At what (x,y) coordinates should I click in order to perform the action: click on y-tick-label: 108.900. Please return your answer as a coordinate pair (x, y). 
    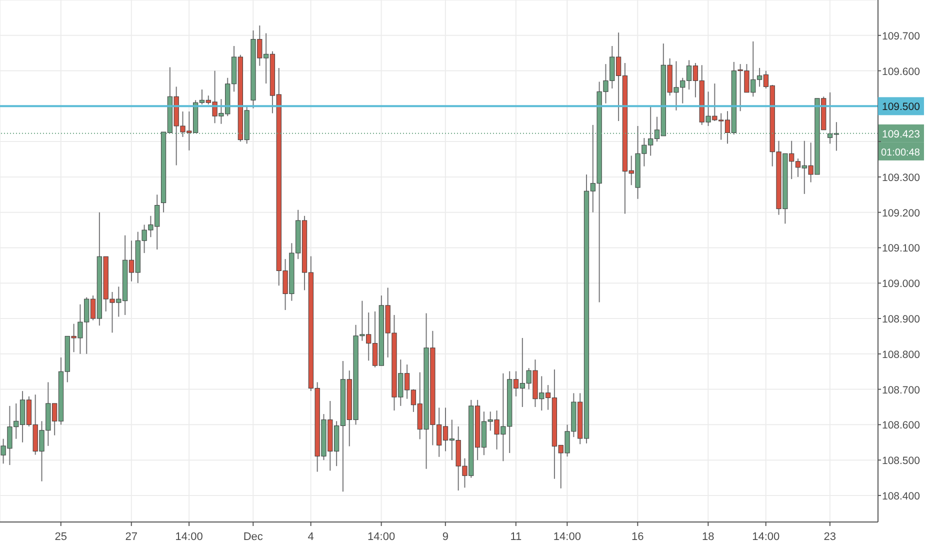
    Looking at the image, I should click on (901, 320).